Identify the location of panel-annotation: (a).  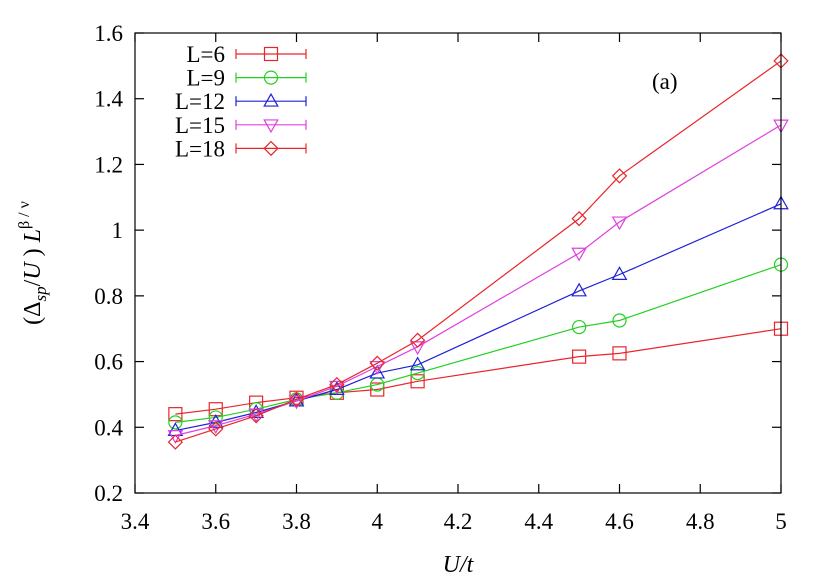
(665, 81).